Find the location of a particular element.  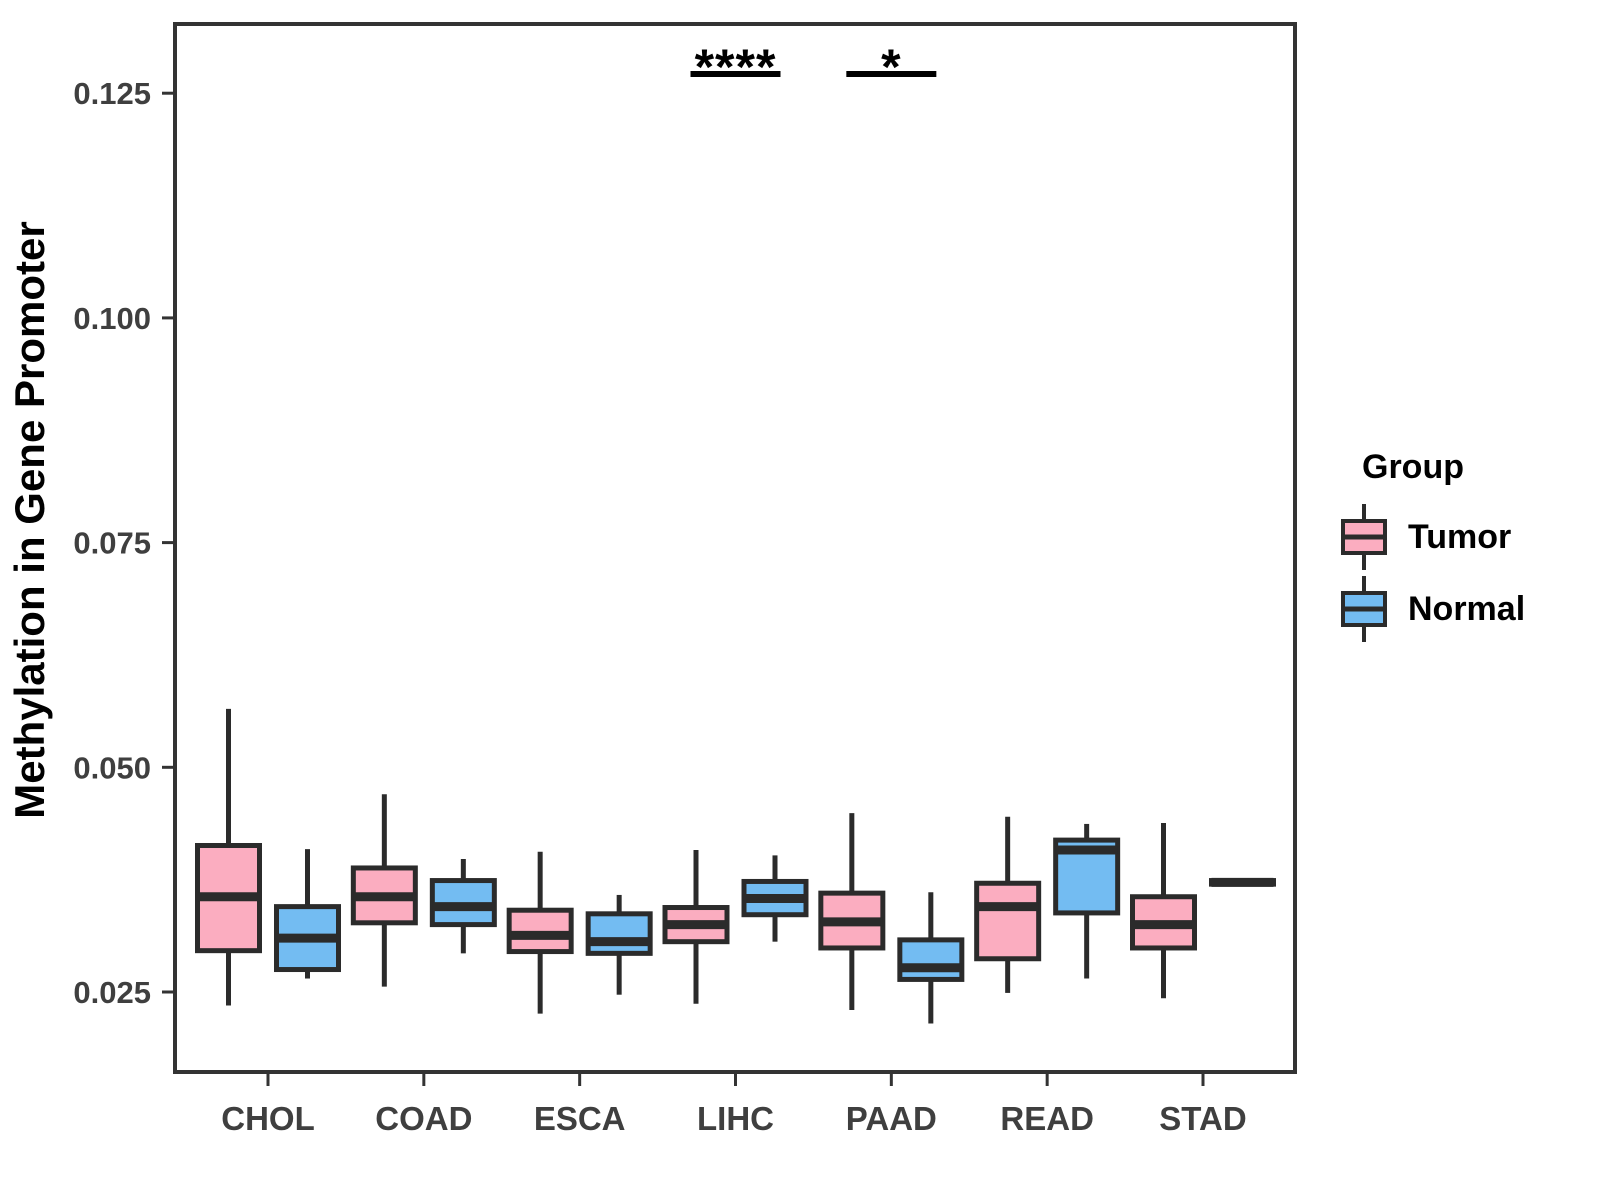

y-tick-label: 0.100 is located at coordinates (112, 318).